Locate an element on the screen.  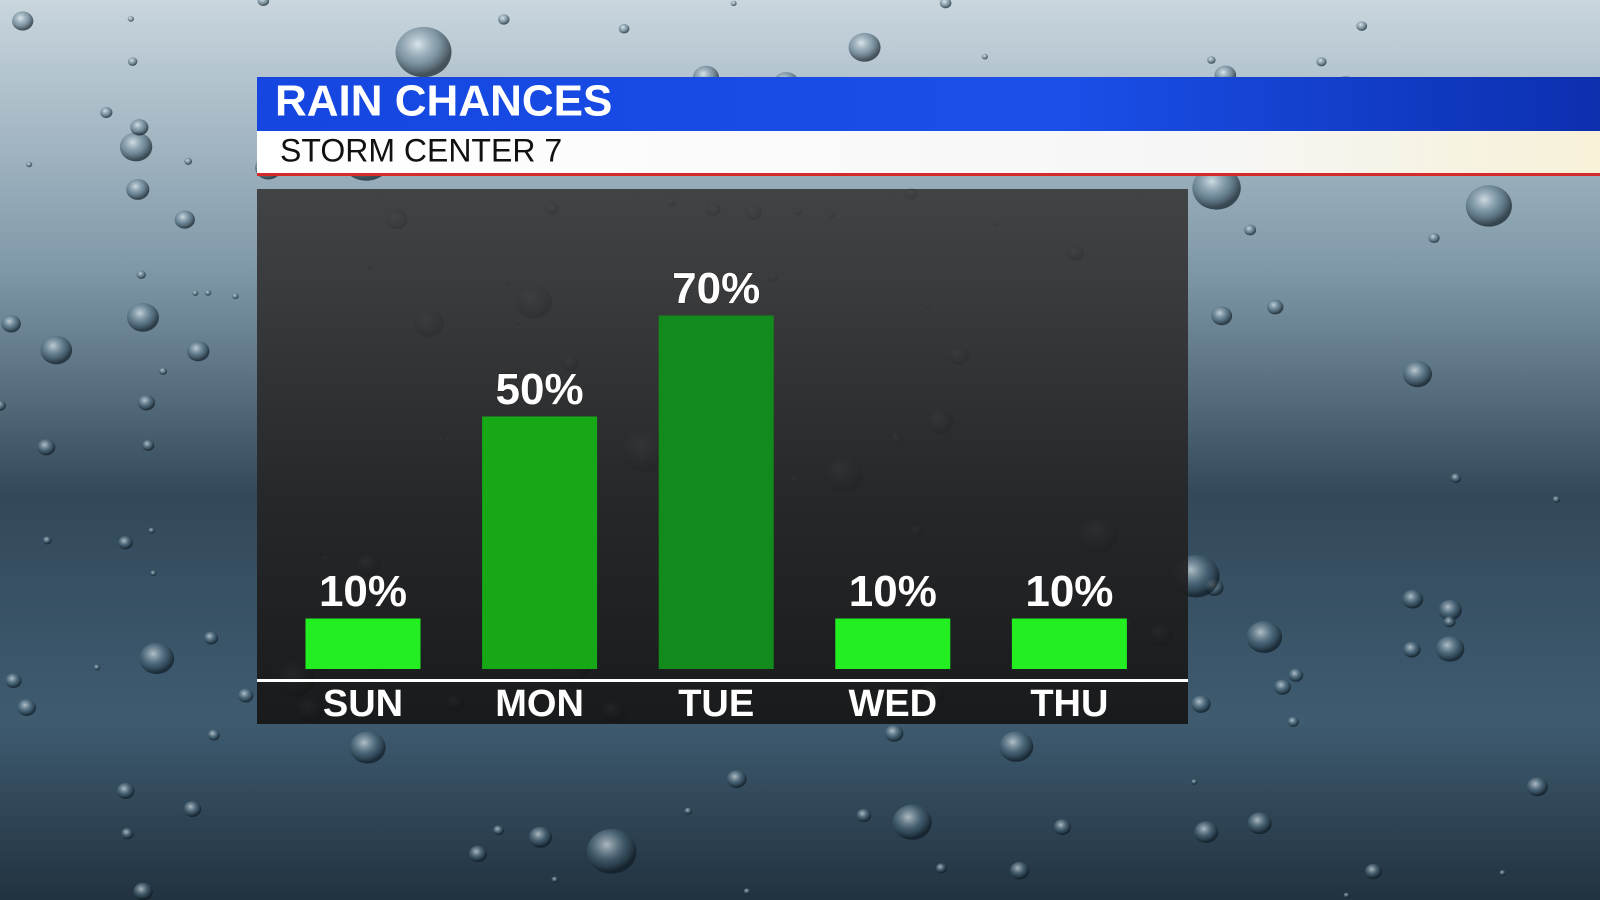
title-bar is located at coordinates (928, 104).